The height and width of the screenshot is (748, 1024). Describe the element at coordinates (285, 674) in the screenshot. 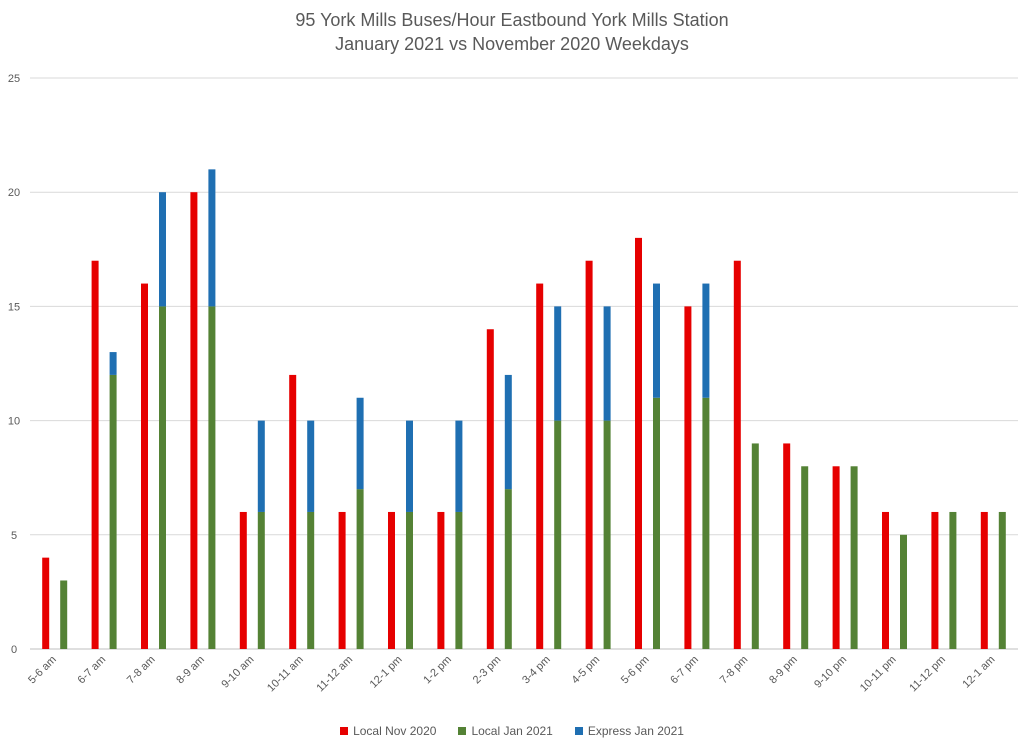

I see `x-tick-label: 10-11 am` at that location.